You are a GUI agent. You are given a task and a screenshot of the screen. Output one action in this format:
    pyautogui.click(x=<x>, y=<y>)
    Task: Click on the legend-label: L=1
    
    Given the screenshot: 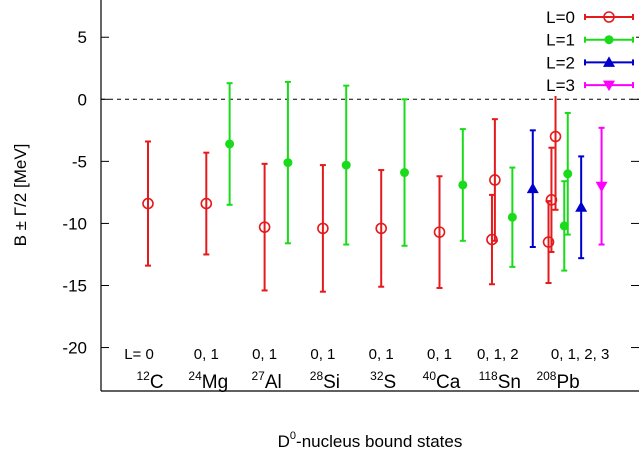 What is the action you would take?
    pyautogui.click(x=560, y=40)
    